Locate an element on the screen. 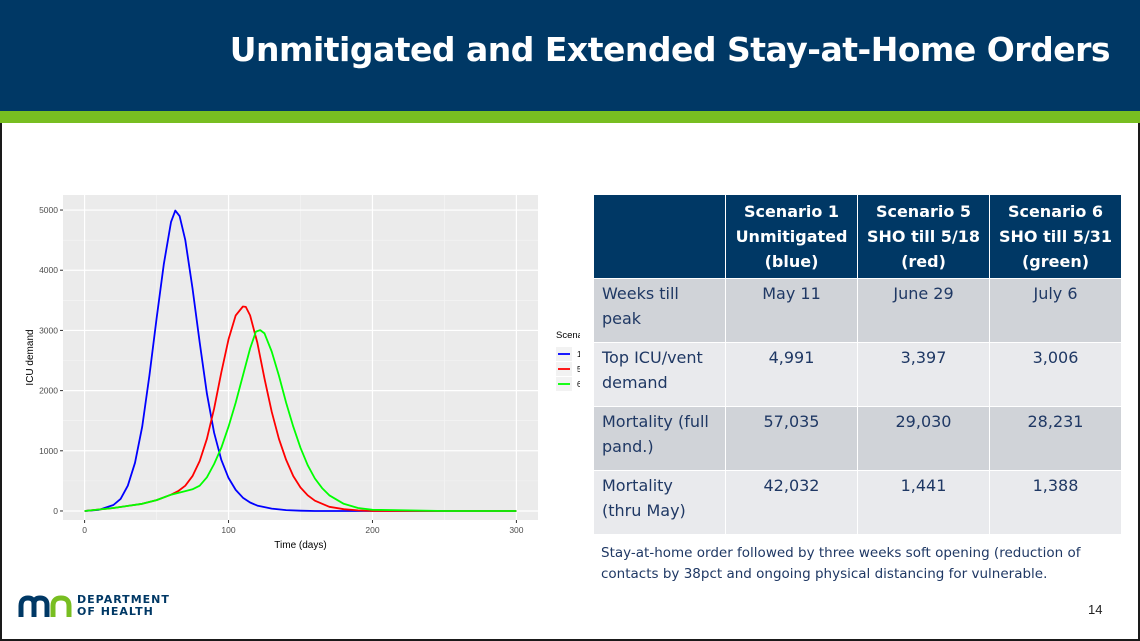 The image size is (1140, 641). table-row: Weeks till peak May 11 June 29 July 6 is located at coordinates (857, 310).